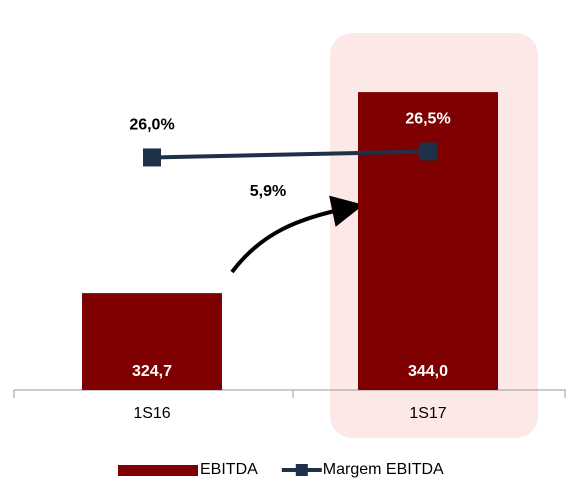 The image size is (566, 485). Describe the element at coordinates (151, 125) in the screenshot. I see `line-label: 26,0%` at that location.